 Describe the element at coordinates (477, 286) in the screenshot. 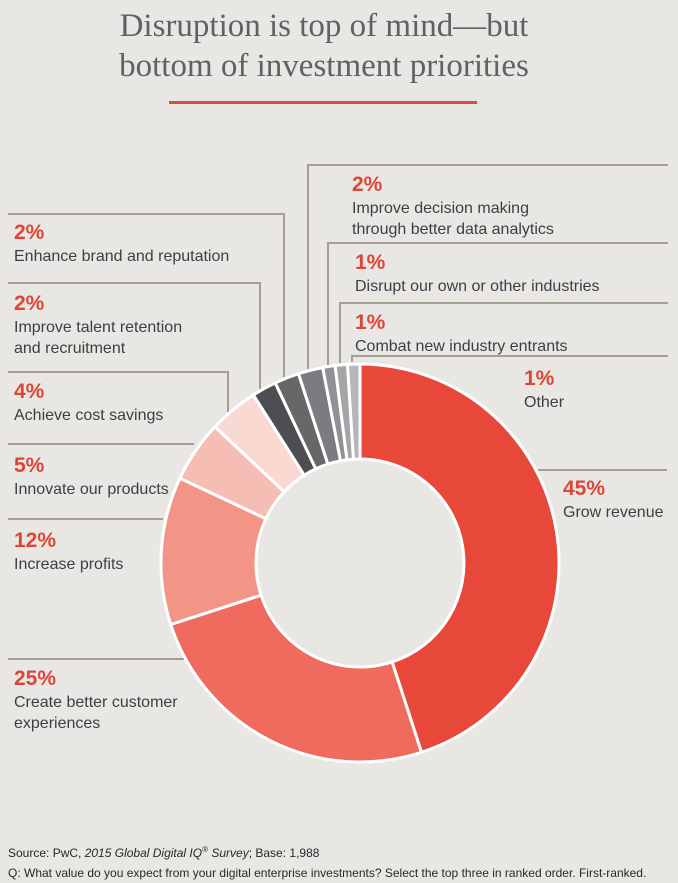

I see `slice-label: Disrupt our own or other industries` at that location.